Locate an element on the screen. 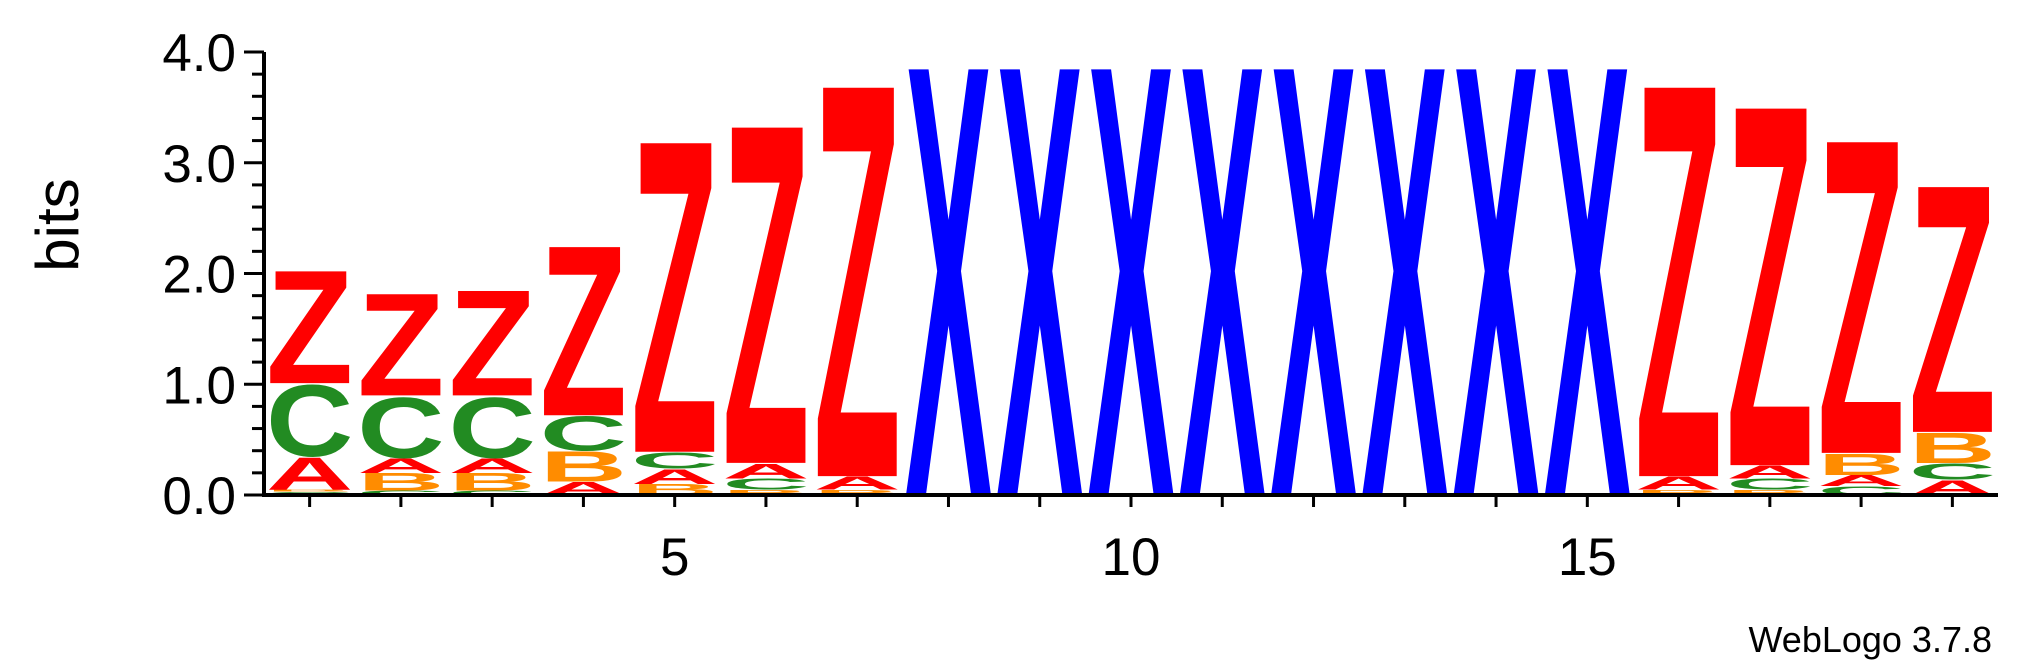 The width and height of the screenshot is (2025, 667). y-tick-label: 3.0 is located at coordinates (199, 164).